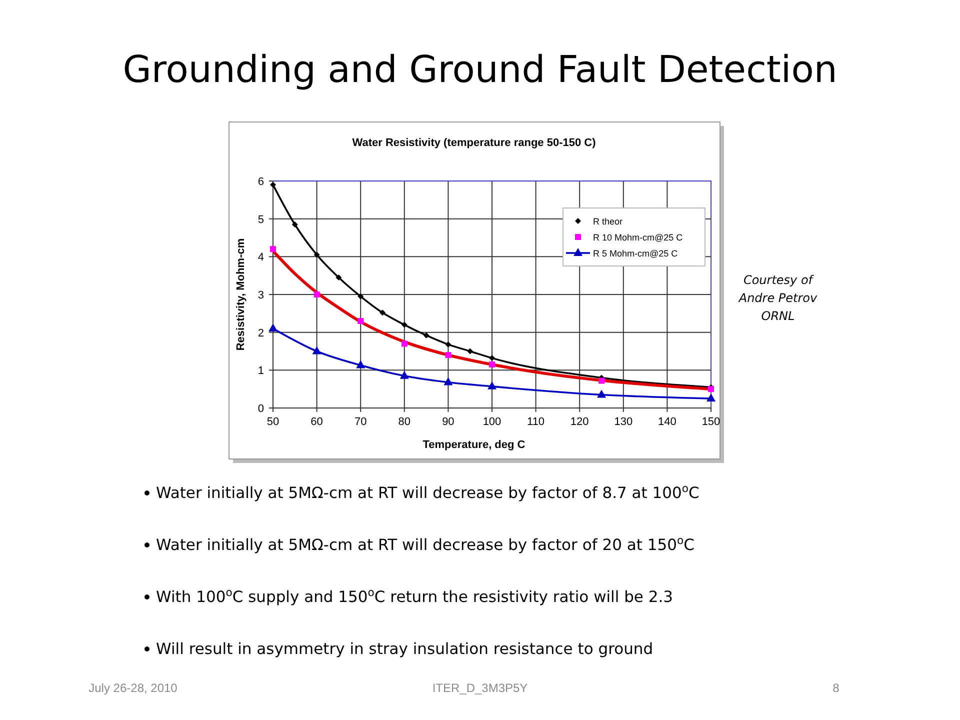  Describe the element at coordinates (623, 422) in the screenshot. I see `x-tick-label: 130` at that location.